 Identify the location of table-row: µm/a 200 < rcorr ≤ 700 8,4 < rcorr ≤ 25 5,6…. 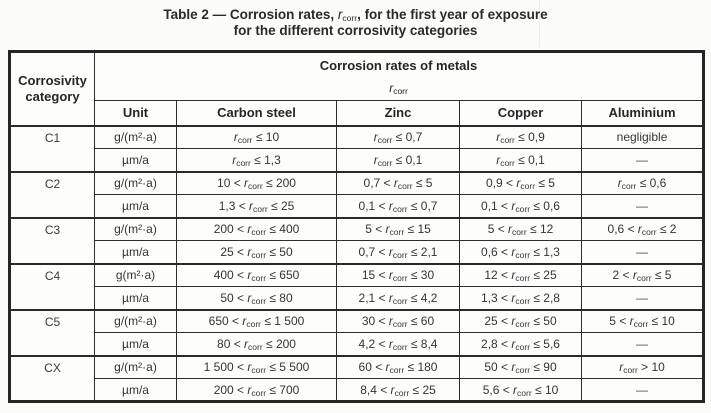
(357, 390).